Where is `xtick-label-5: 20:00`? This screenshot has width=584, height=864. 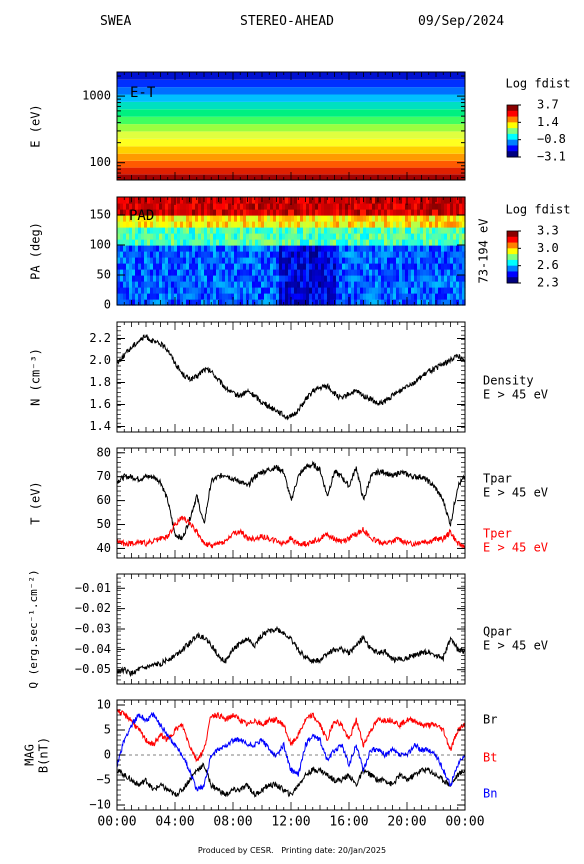 xtick-label-5: 20:00 is located at coordinates (406, 822).